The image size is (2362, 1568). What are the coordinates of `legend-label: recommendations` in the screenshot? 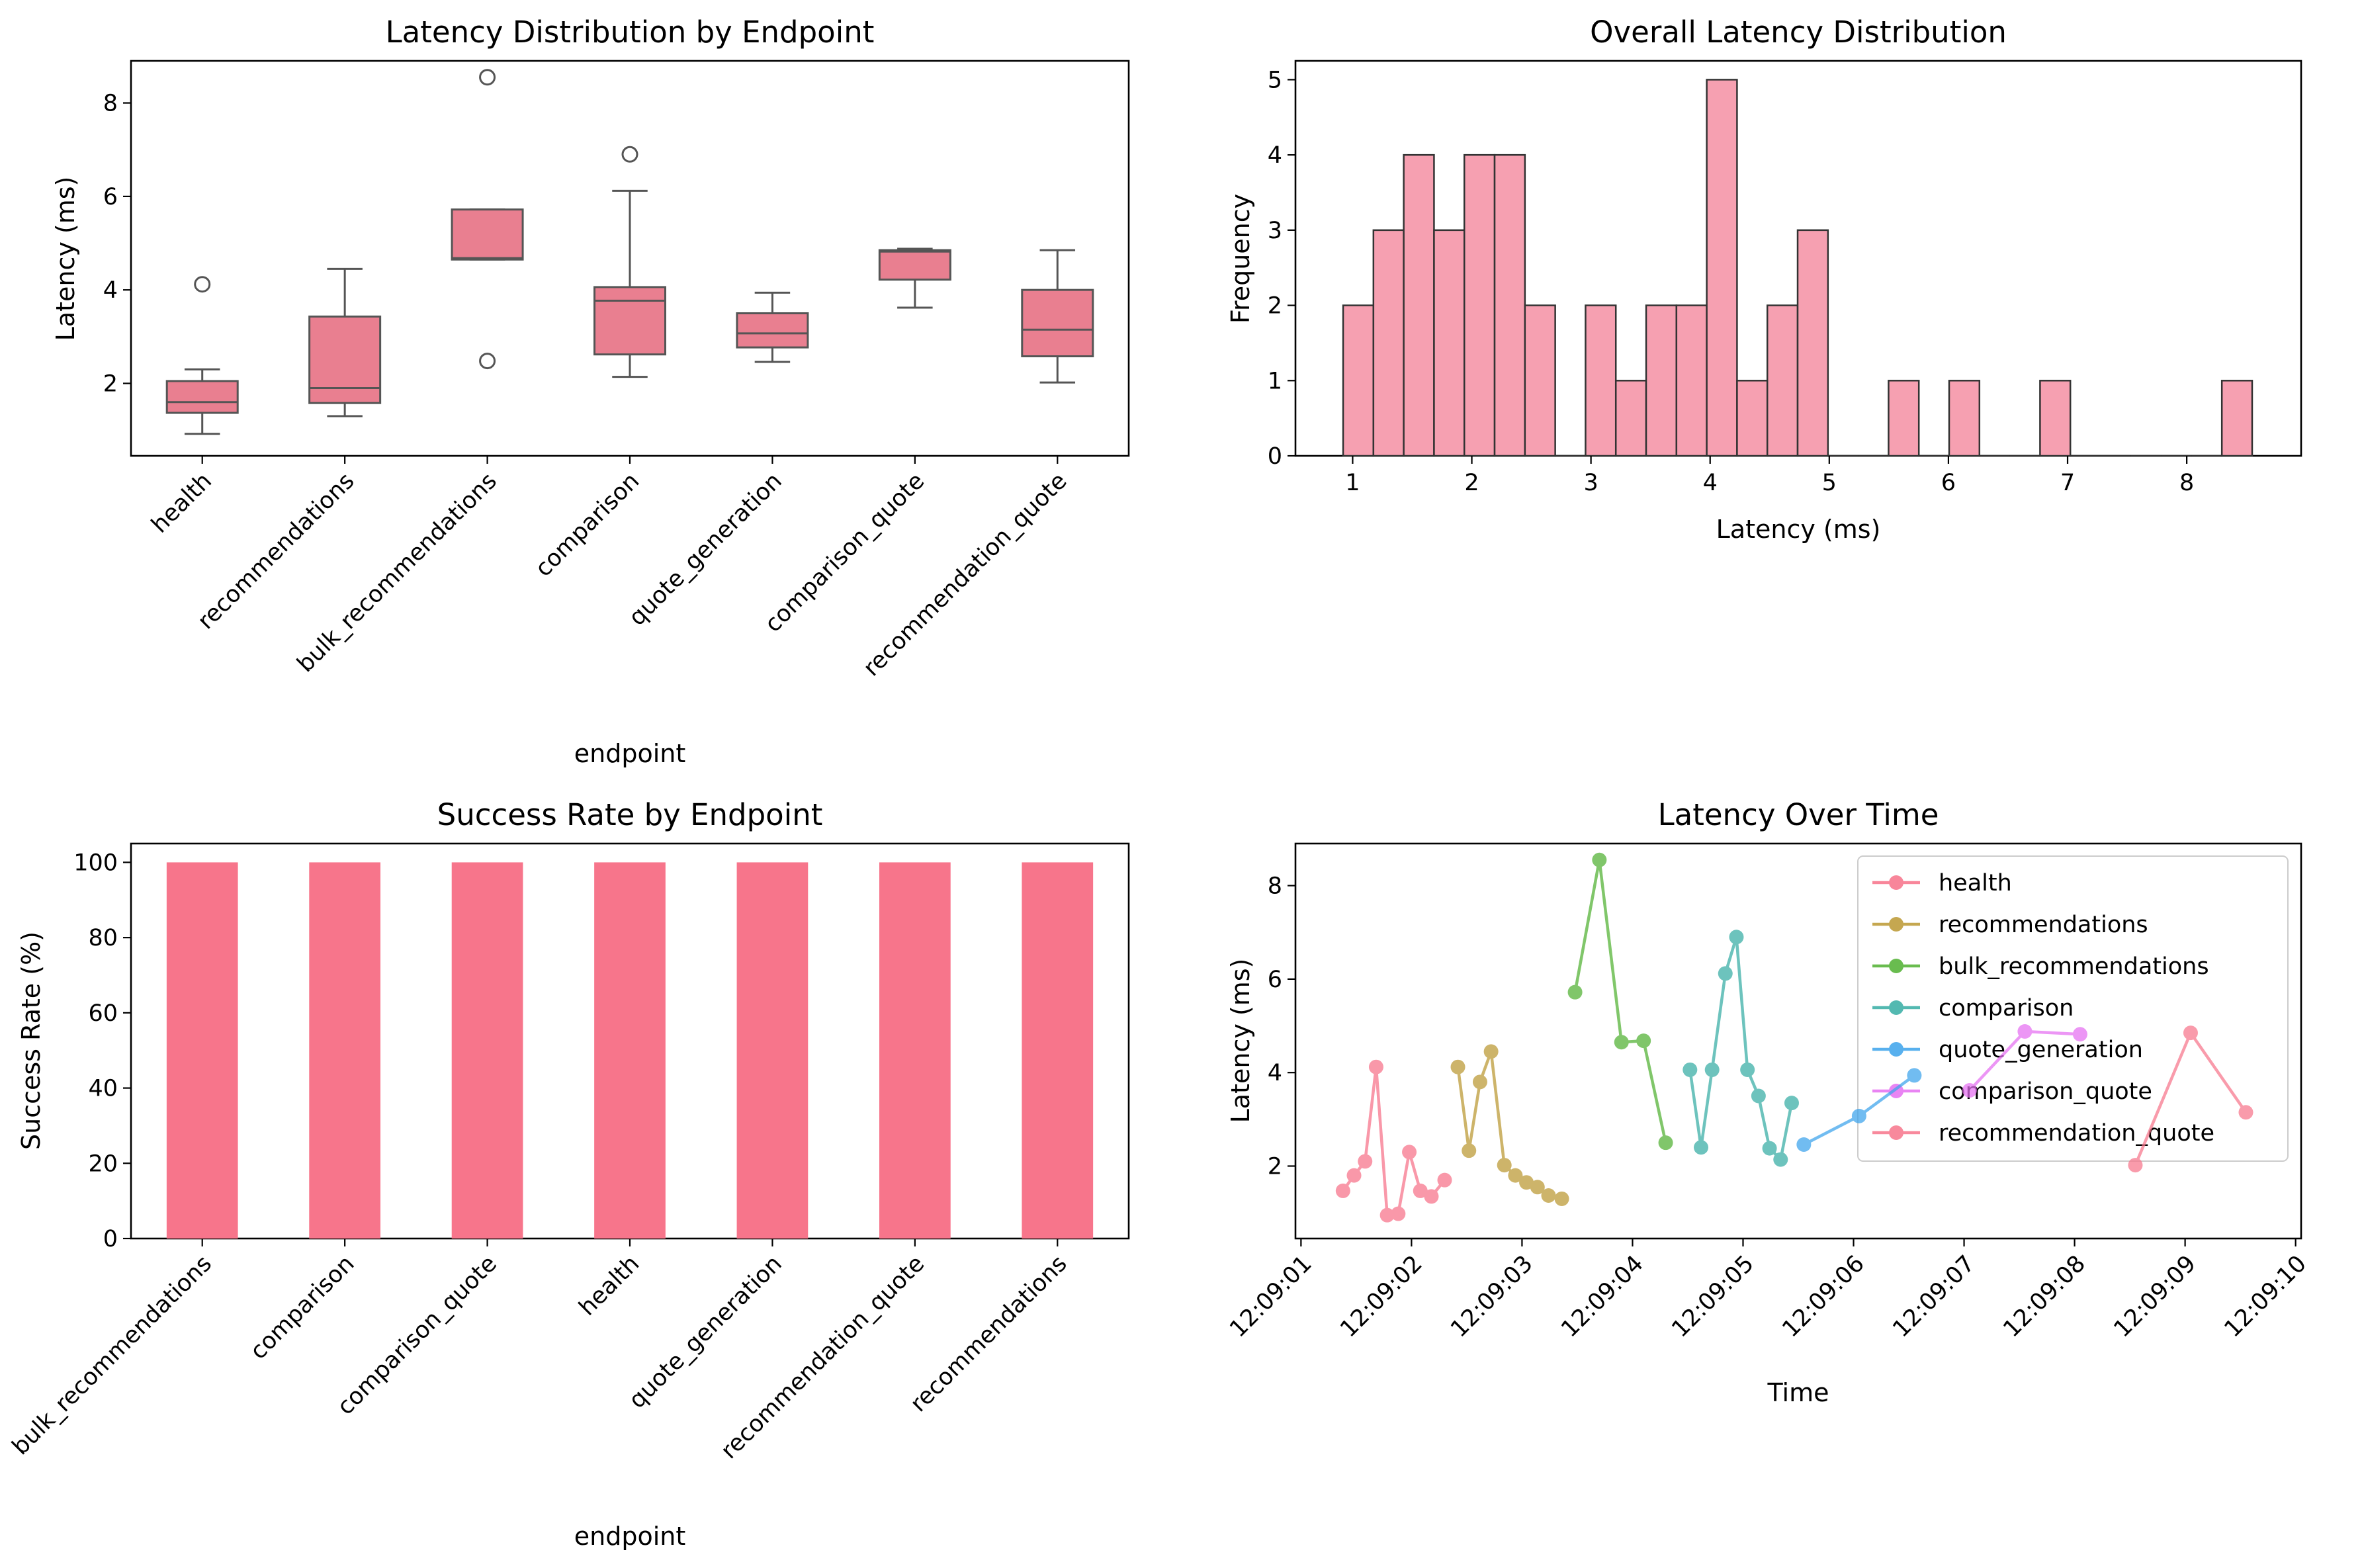 It's located at (2043, 925).